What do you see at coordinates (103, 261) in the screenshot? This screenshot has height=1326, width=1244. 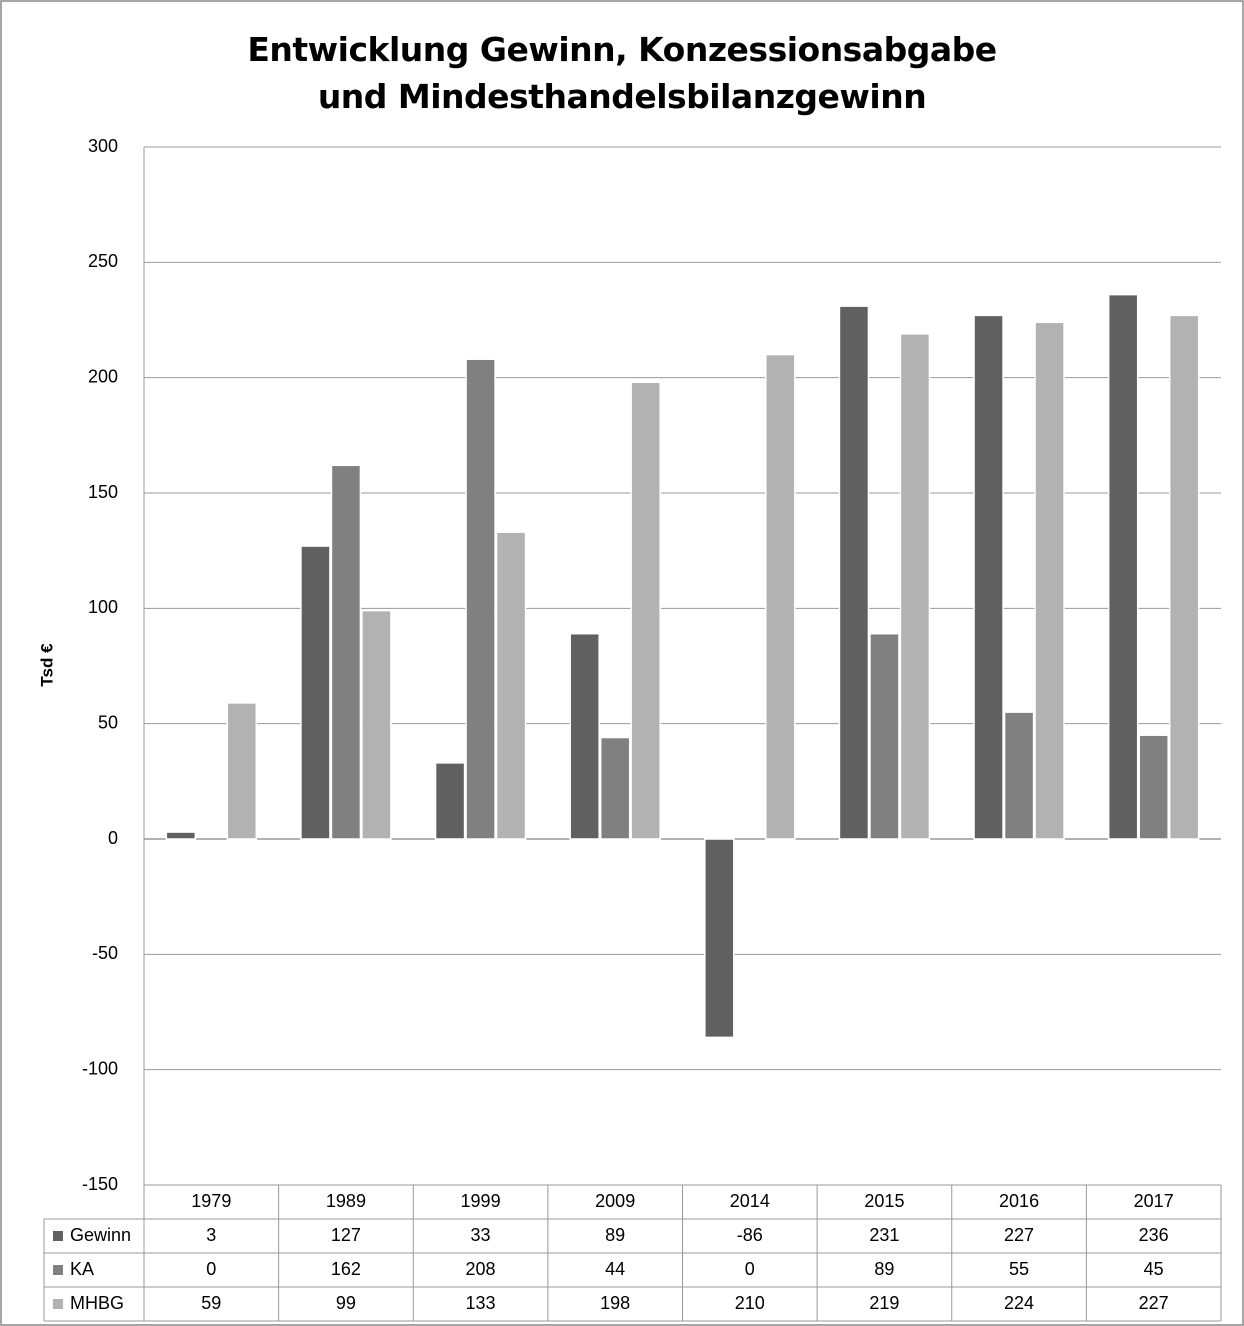 I see `y-tick-label: 250` at bounding box center [103, 261].